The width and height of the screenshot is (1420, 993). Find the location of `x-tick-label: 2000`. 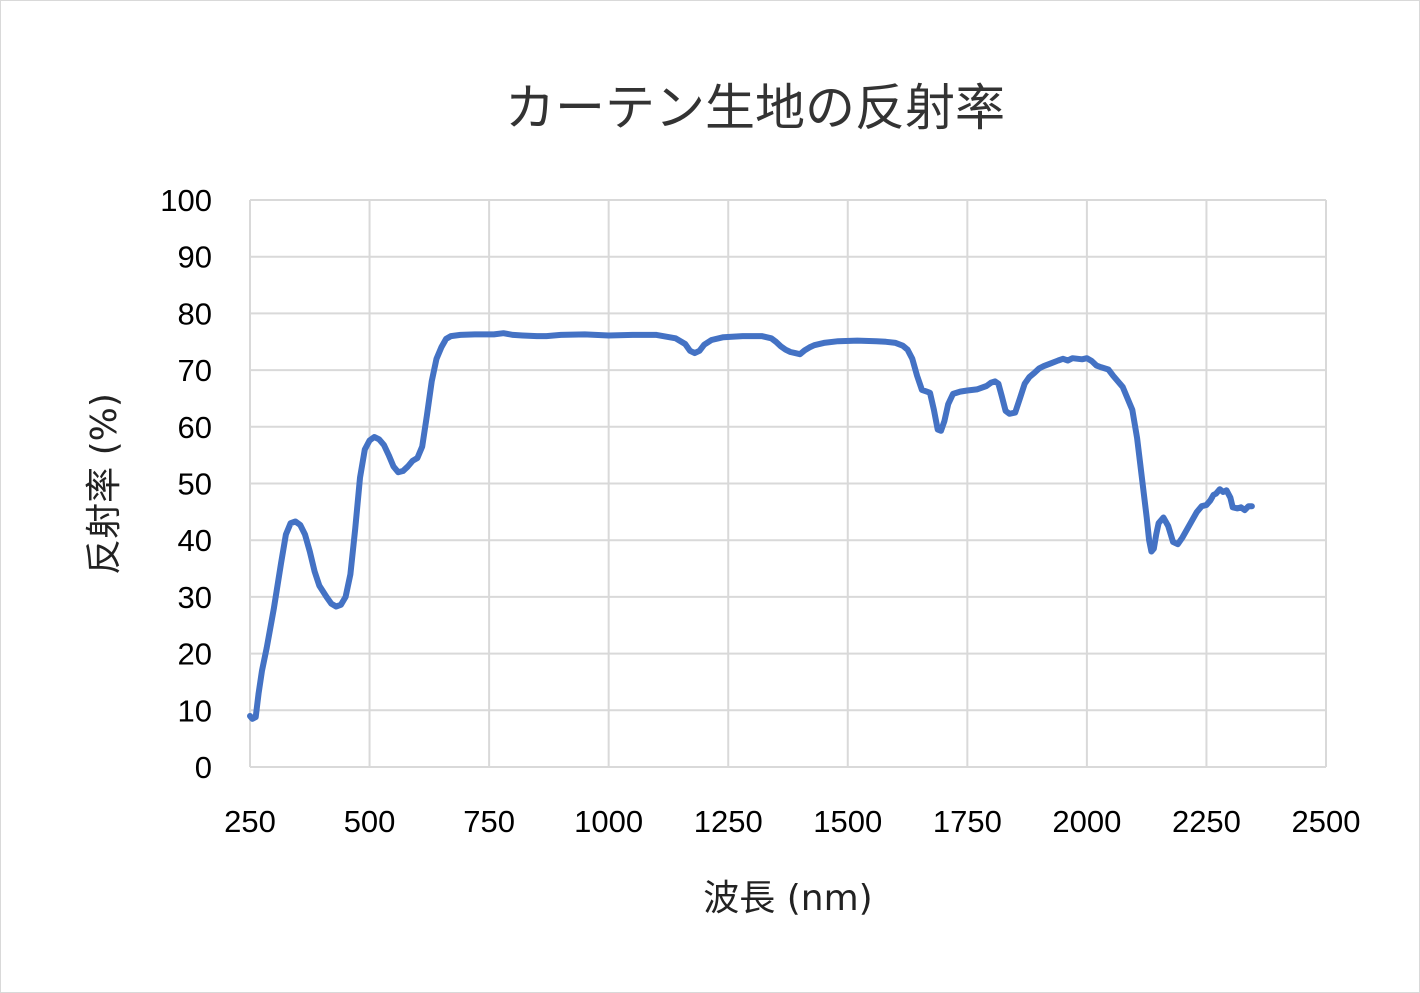

x-tick-label: 2000 is located at coordinates (1086, 821).